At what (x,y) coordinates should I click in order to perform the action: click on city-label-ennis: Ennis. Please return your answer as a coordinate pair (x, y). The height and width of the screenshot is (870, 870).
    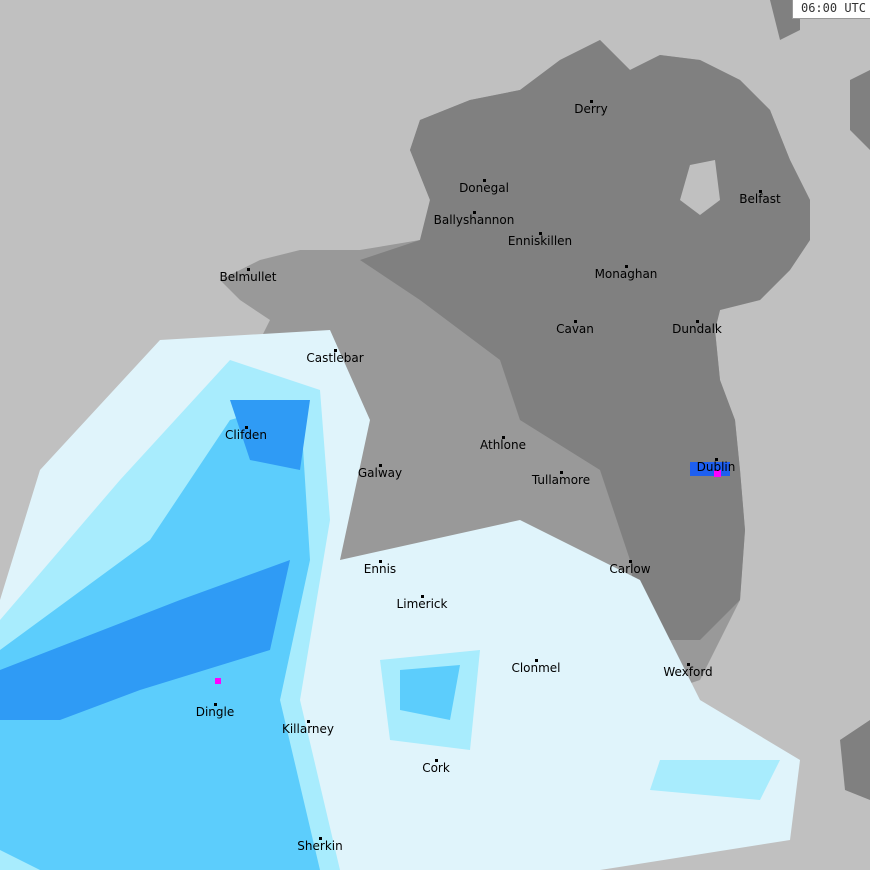
    Looking at the image, I should click on (380, 569).